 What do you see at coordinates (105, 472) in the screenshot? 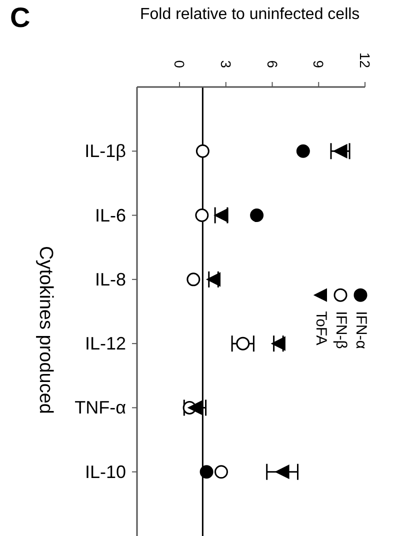
I see `y-tick-label: IL-10` at bounding box center [105, 472].